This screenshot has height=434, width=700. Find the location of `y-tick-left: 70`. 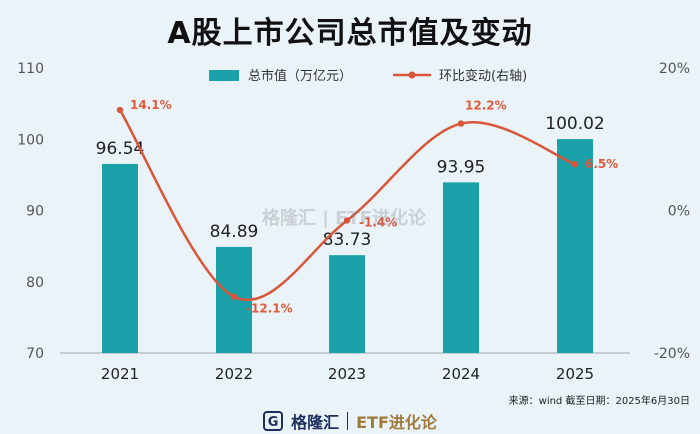

y-tick-left: 70 is located at coordinates (35, 354).